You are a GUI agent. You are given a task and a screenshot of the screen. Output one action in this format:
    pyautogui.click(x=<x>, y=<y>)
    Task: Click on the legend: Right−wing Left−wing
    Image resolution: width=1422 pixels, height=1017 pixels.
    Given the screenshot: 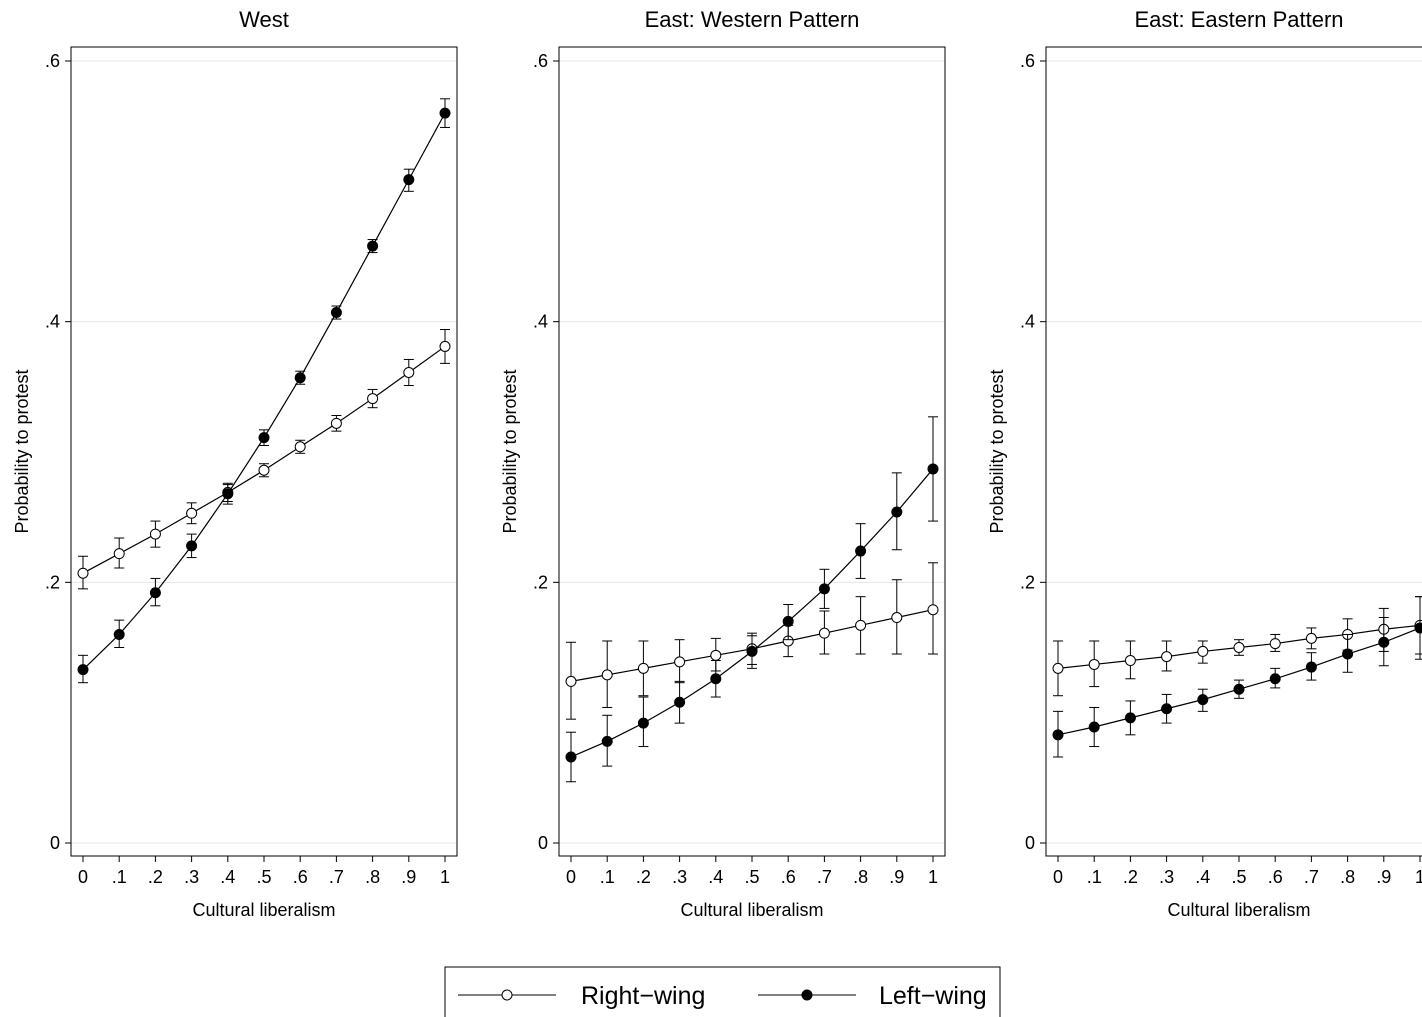 What is the action you would take?
    pyautogui.click(x=722, y=991)
    